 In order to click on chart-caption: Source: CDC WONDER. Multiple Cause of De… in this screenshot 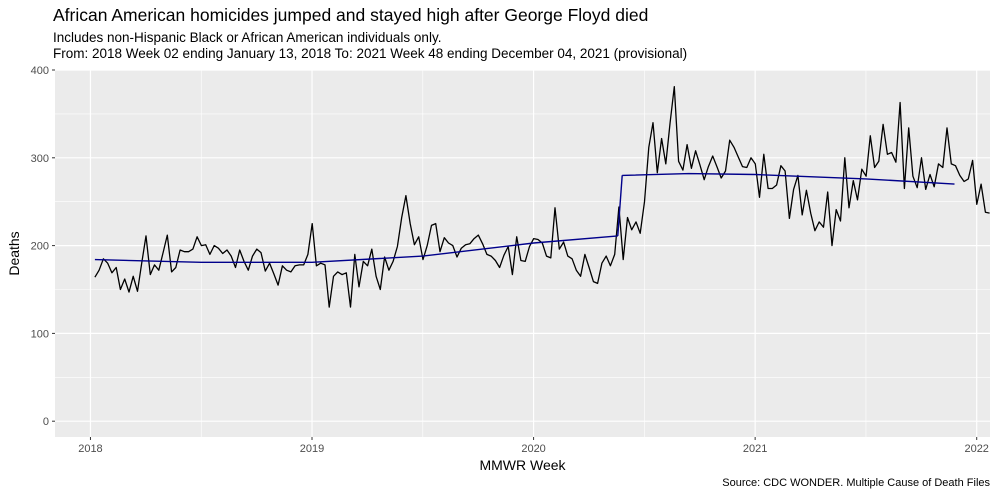, I will do `click(856, 483)`.